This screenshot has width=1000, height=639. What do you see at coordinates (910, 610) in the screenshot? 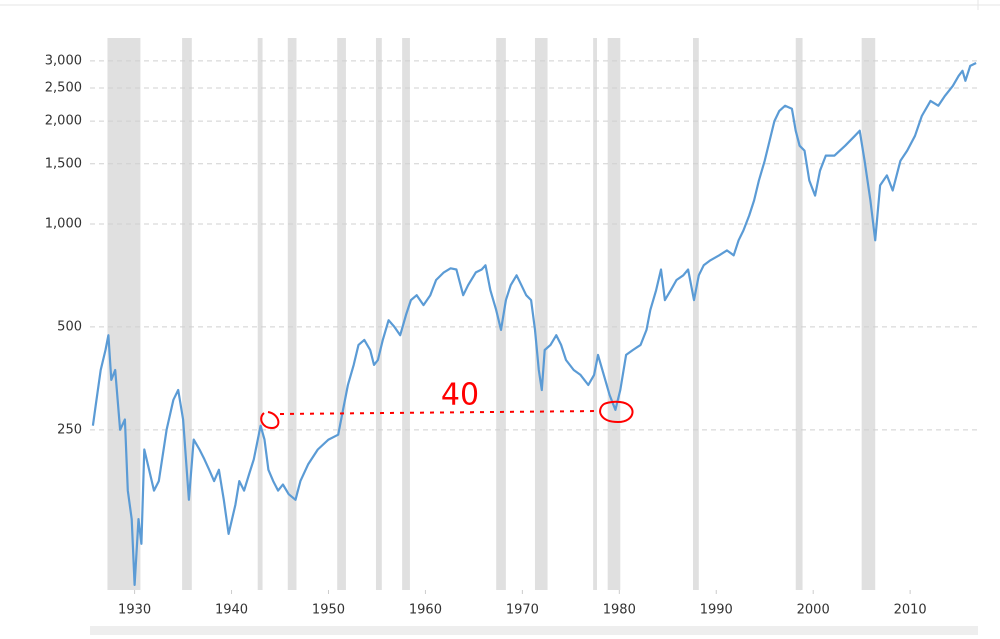
I see `x-tick-label: 2010` at bounding box center [910, 610].